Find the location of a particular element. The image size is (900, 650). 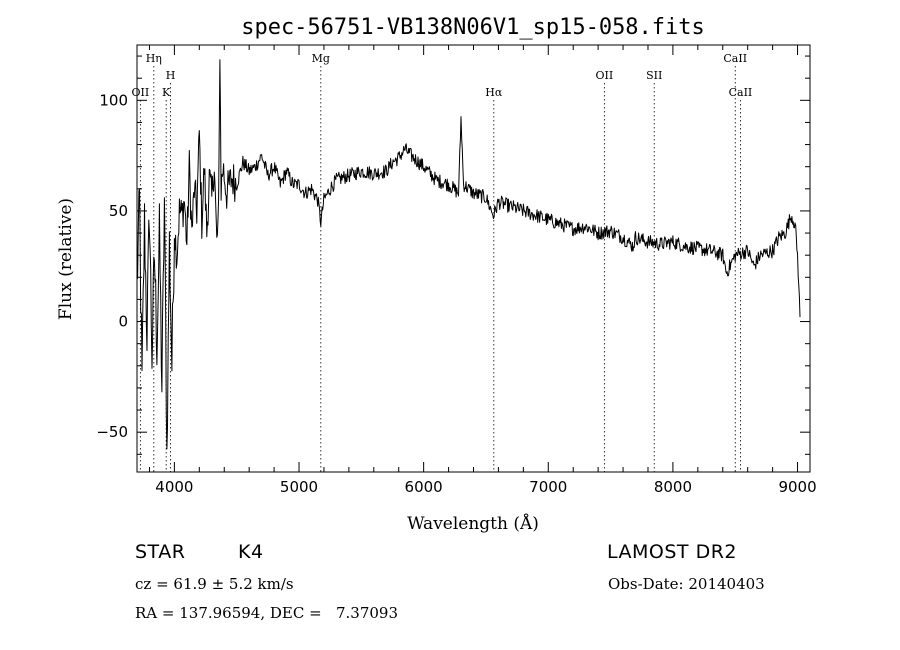

observation-date: Obs-Date: 20140403 is located at coordinates (686, 584).